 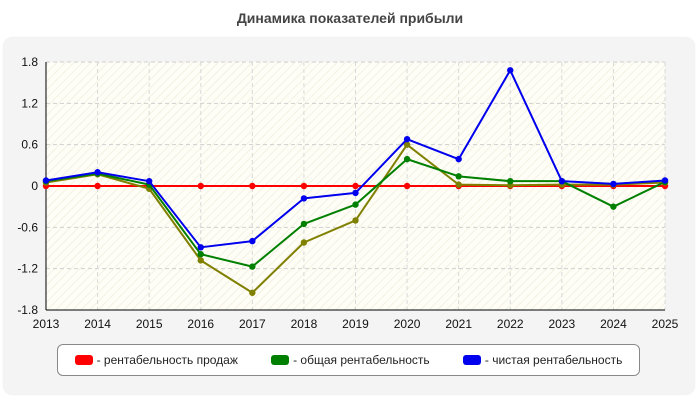 What do you see at coordinates (304, 324) in the screenshot?
I see `x-tick-label: 2018` at bounding box center [304, 324].